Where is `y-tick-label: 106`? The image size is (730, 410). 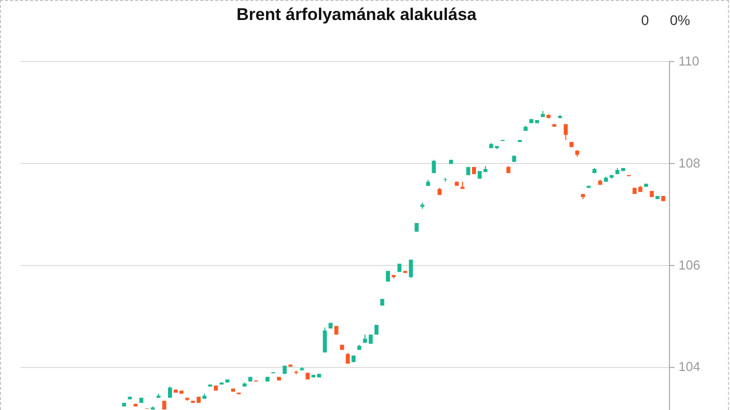 y-tick-label: 106 is located at coordinates (689, 264).